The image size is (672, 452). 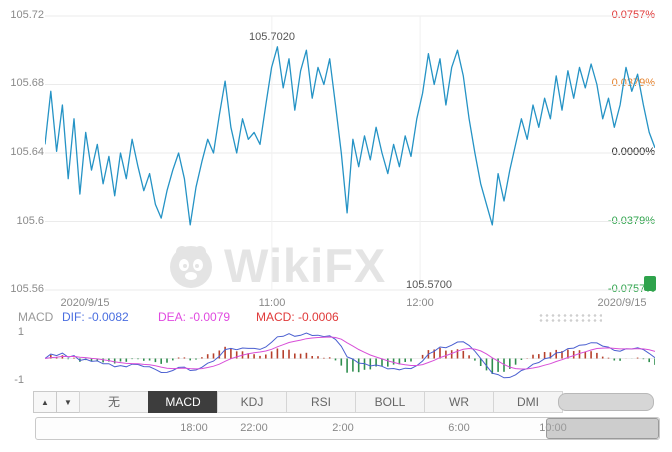 I want to click on drag-dots-handle, so click(x=570, y=318).